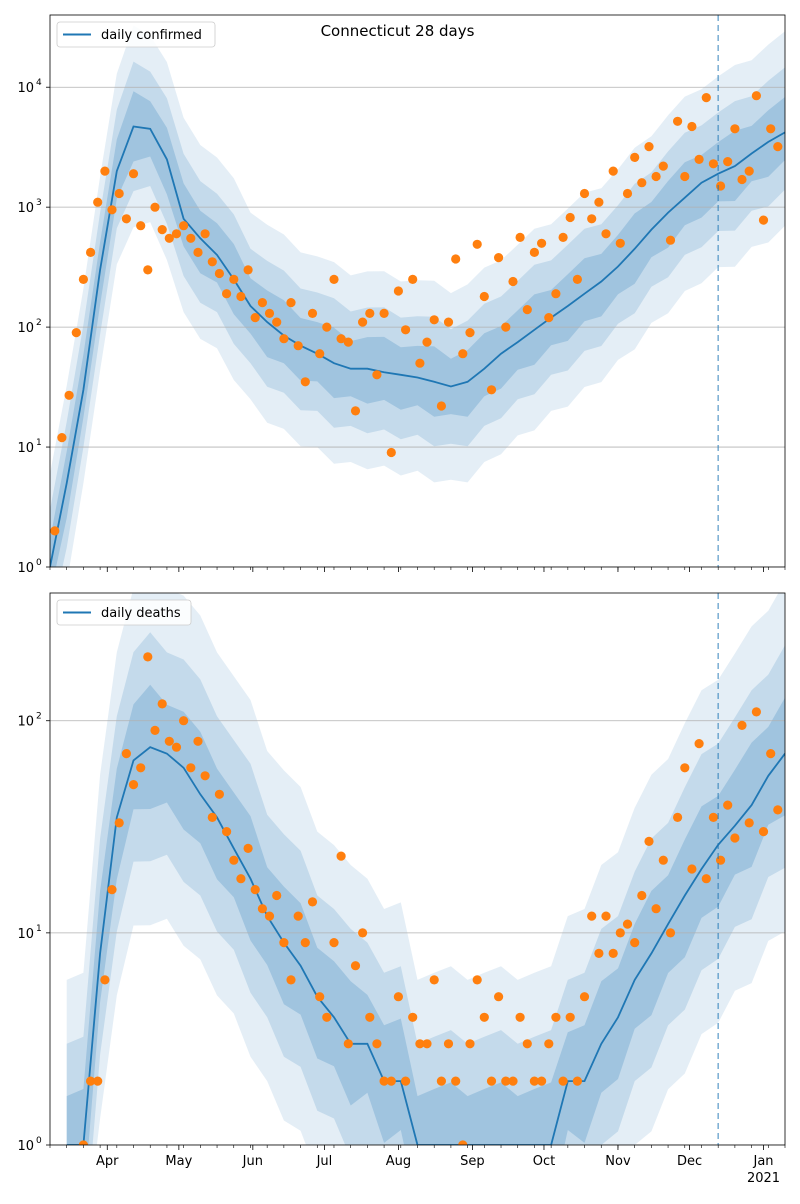  Describe the element at coordinates (141, 613) in the screenshot. I see `legend-label: daily deaths` at that location.